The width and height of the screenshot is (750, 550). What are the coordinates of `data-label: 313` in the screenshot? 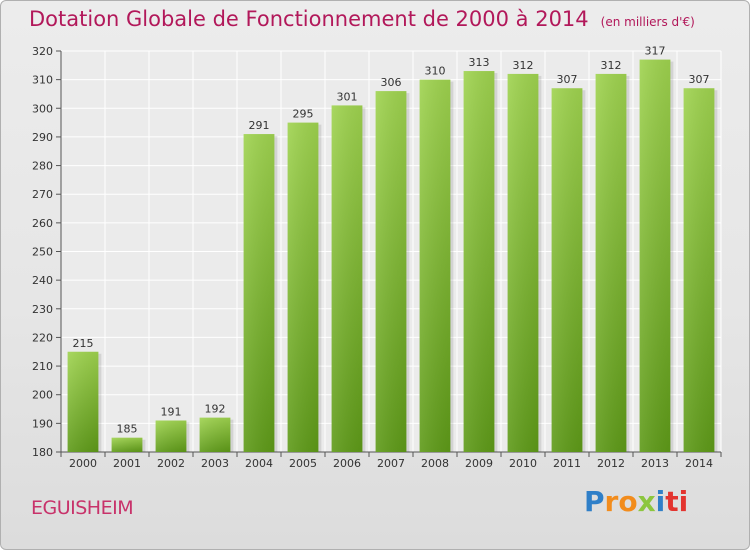 It's located at (479, 62).